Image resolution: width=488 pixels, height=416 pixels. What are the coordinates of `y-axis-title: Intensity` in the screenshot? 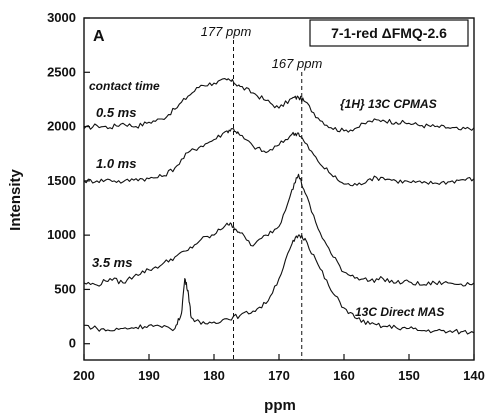 It's located at (15, 200).